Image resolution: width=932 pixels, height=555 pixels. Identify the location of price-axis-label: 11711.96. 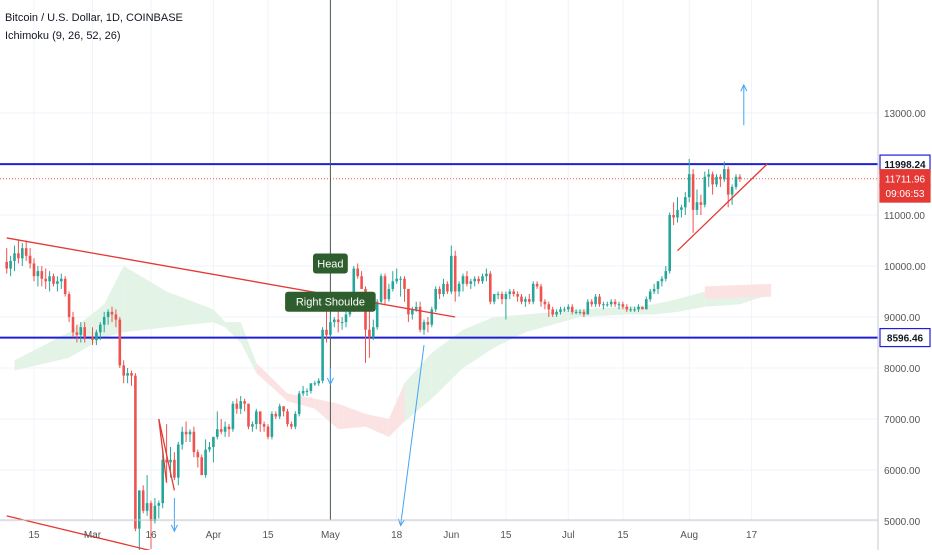
(905, 179).